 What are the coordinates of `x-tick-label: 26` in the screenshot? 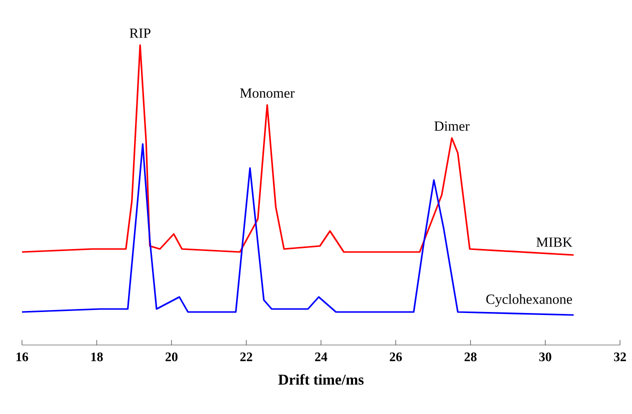 It's located at (396, 357).